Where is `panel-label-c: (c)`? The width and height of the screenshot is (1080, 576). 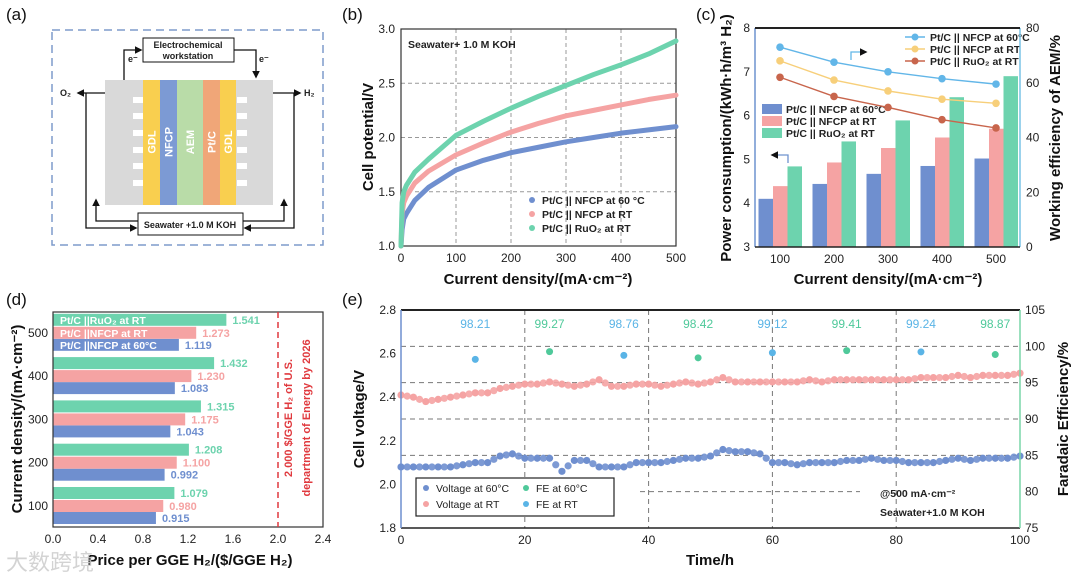
panel-label-c: (c) is located at coordinates (706, 14).